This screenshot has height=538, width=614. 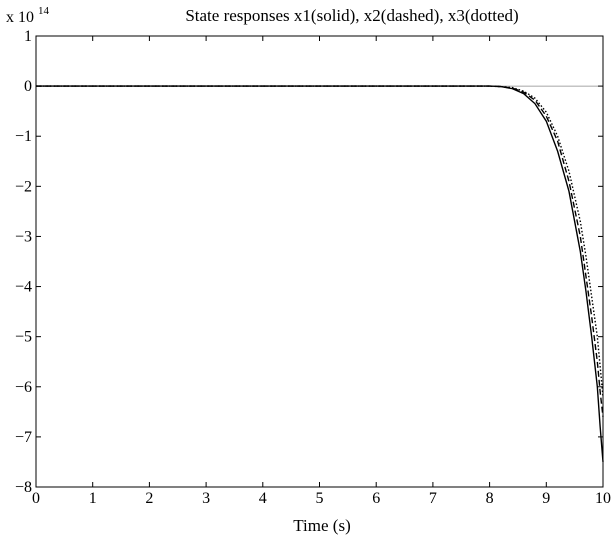 I want to click on x-tick-label: 4, so click(x=263, y=498).